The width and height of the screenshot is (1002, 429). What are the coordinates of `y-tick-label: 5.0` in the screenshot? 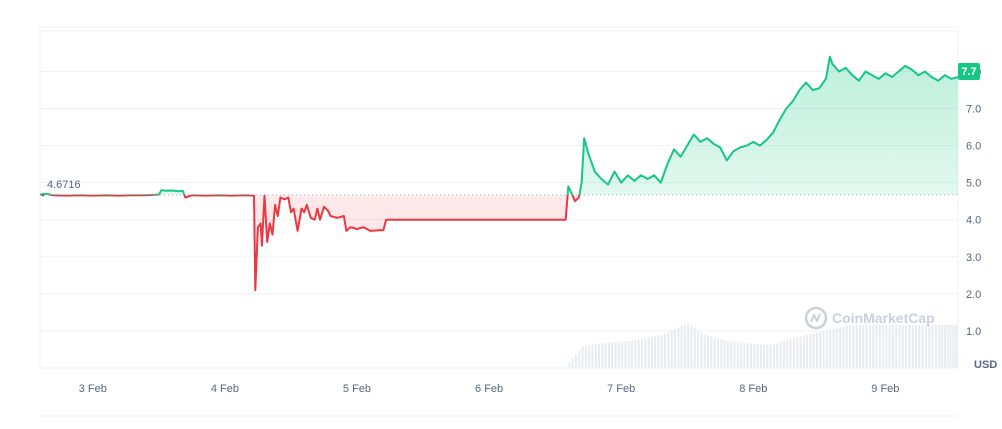 It's located at (973, 184).